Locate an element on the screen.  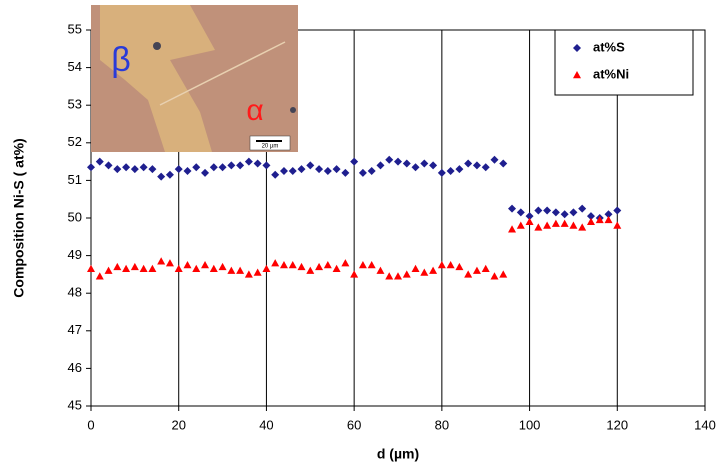
x-tick-label: 0 is located at coordinates (90, 424).